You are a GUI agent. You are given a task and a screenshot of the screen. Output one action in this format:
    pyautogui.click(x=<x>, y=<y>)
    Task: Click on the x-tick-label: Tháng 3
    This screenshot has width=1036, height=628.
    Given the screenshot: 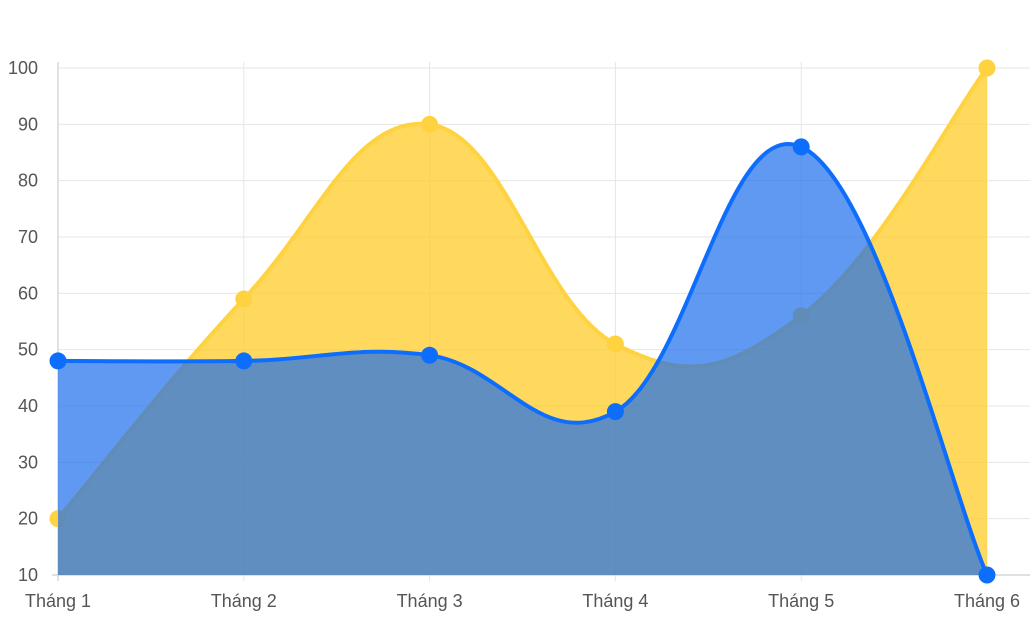 What is the action you would take?
    pyautogui.click(x=430, y=601)
    